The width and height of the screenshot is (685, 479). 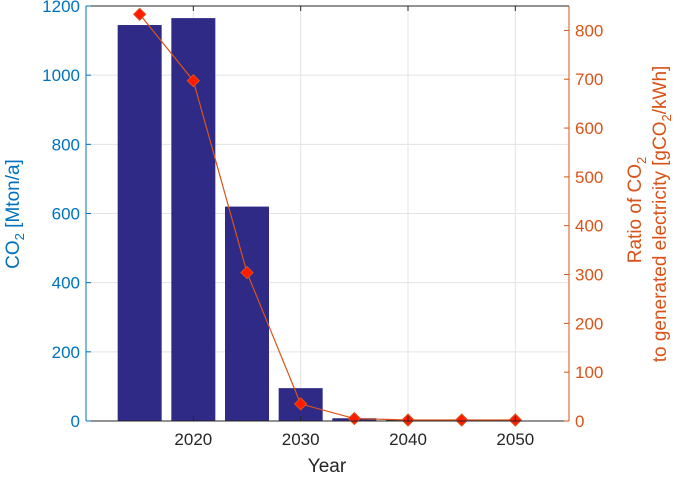 What do you see at coordinates (61, 8) in the screenshot?
I see `left-tick-label: 1200` at bounding box center [61, 8].